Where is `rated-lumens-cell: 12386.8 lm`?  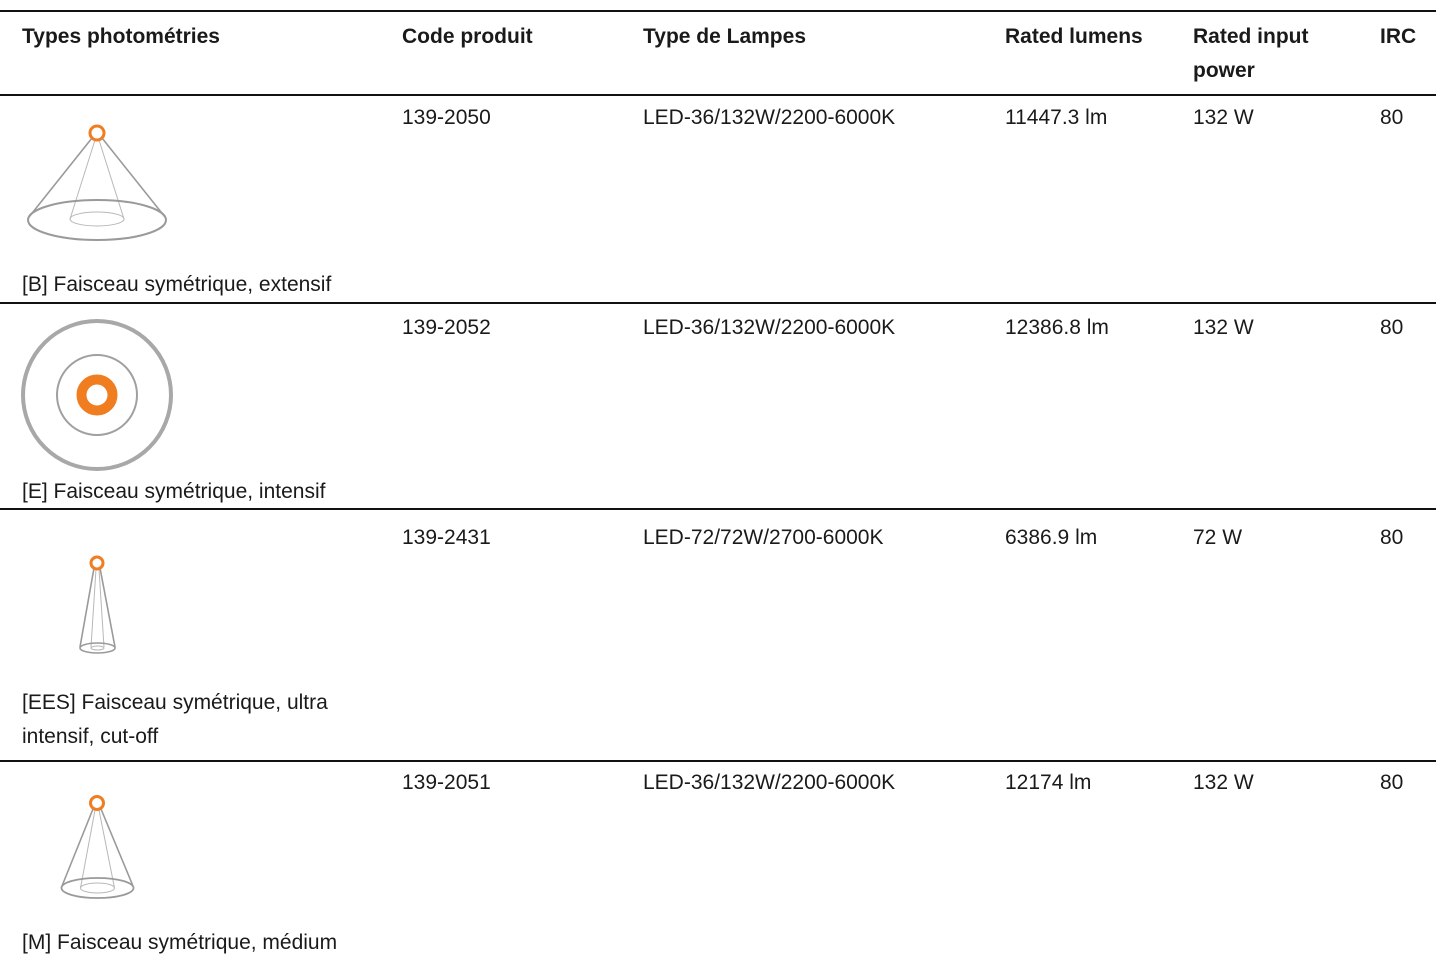 rated-lumens-cell: 12386.8 lm is located at coordinates (1057, 327).